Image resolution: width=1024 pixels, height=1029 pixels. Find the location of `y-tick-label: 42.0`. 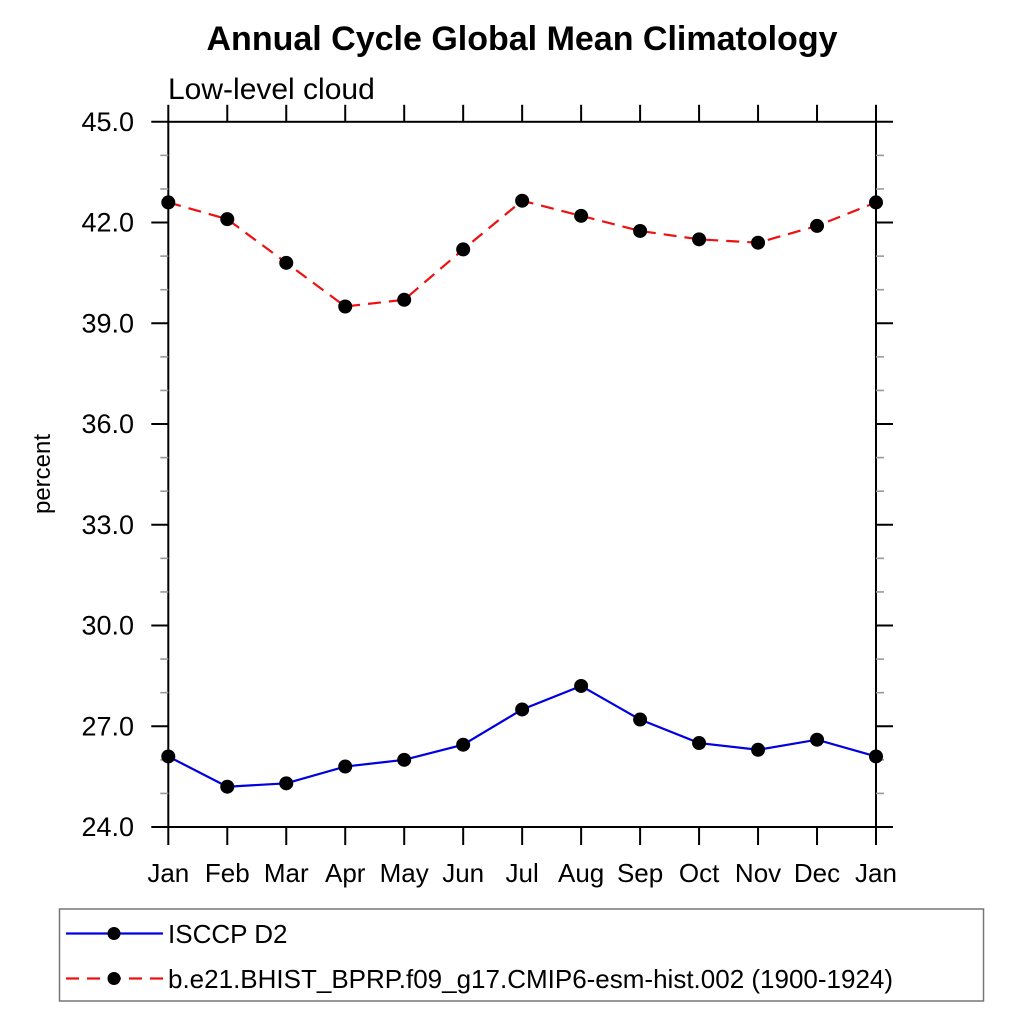

y-tick-label: 42.0 is located at coordinates (107, 223).